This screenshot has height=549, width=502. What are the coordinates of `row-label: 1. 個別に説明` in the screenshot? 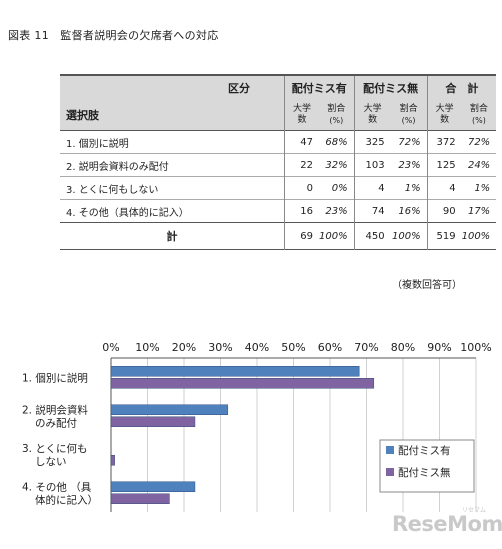 It's located at (97, 144).